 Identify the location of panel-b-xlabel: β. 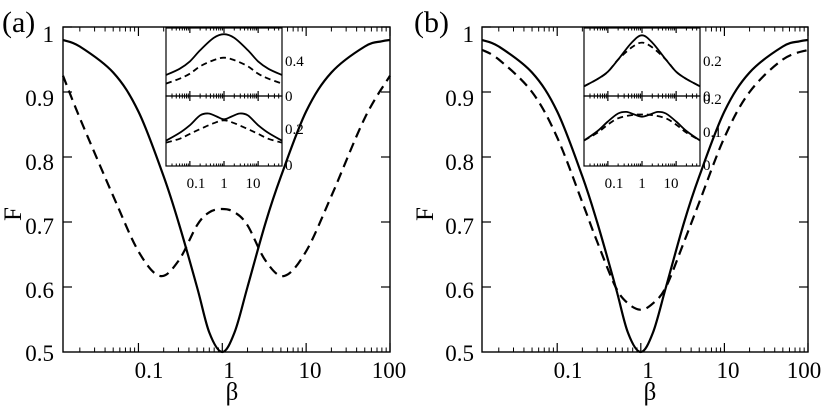
(650, 392).